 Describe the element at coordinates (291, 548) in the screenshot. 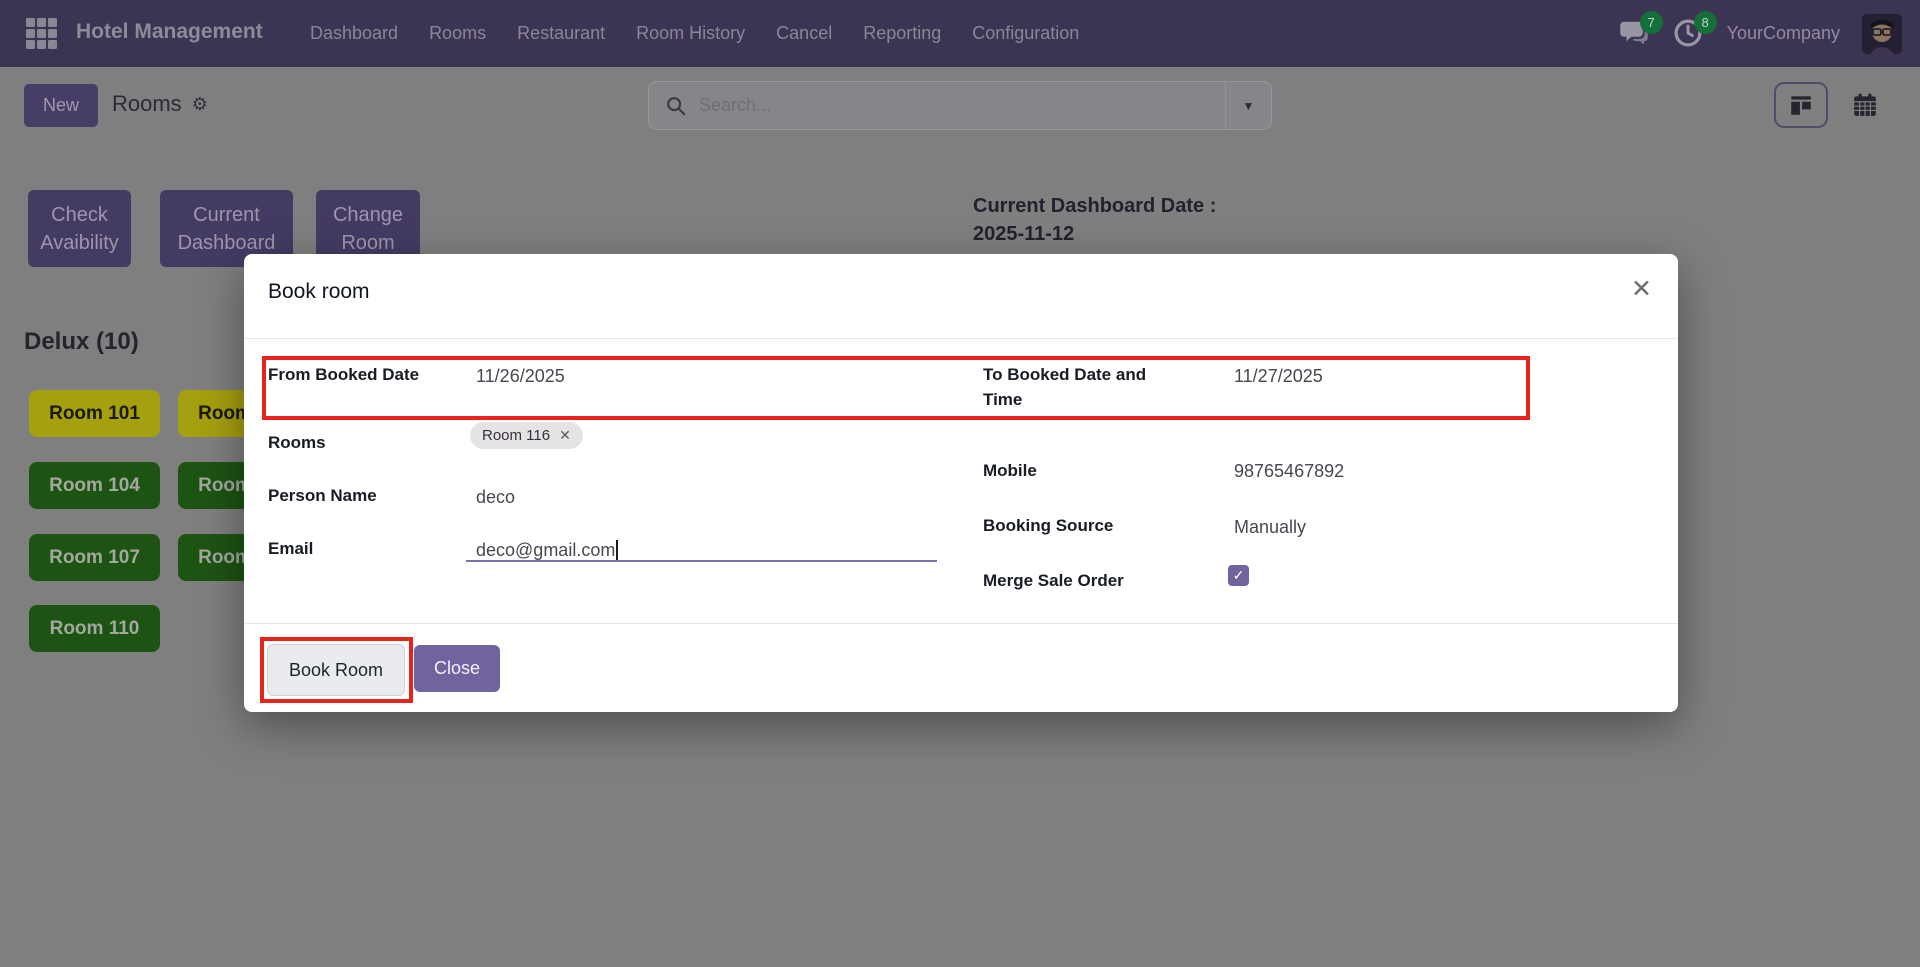

I see `email-label: Email` at that location.